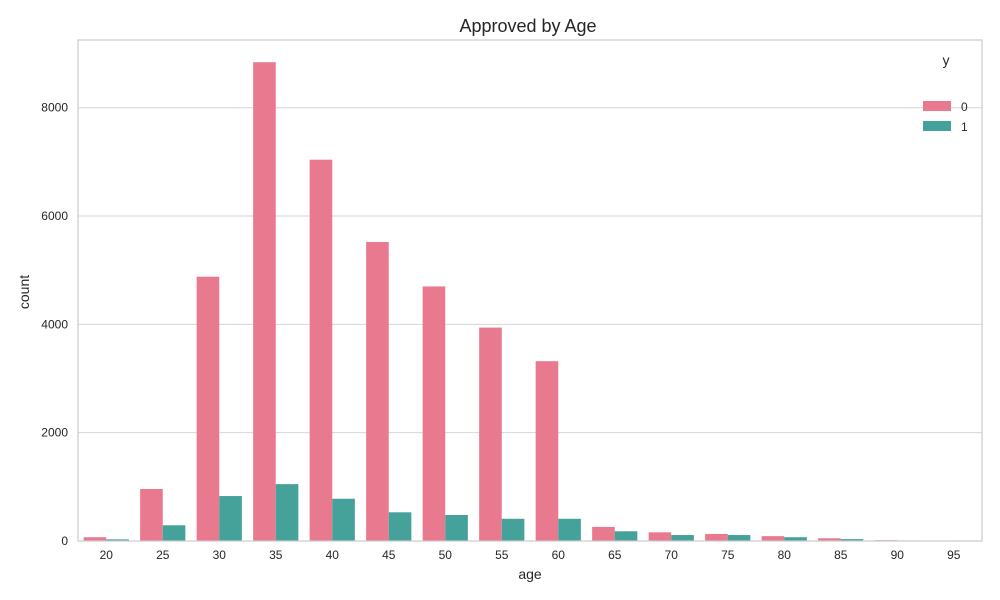 The height and width of the screenshot is (600, 1000). What do you see at coordinates (230, 518) in the screenshot?
I see `bar-age-30-y1` at bounding box center [230, 518].